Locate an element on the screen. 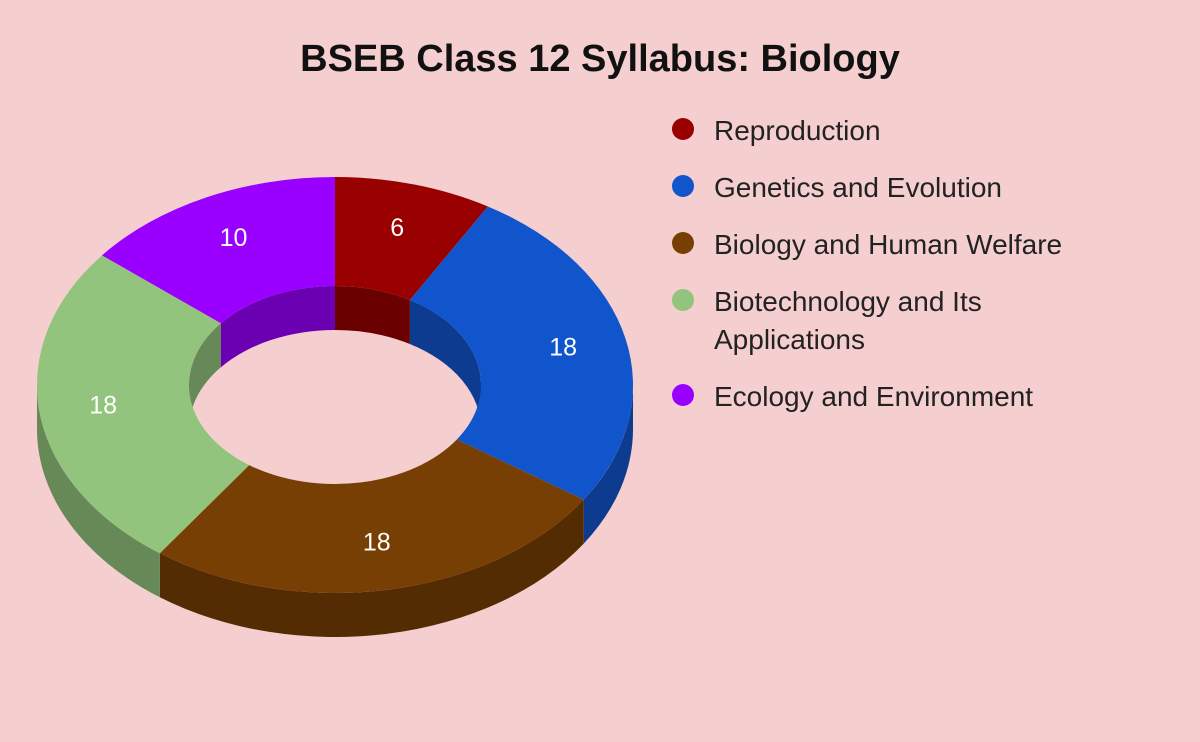 The image size is (1200, 742). legend-label: Genetics and Evolution is located at coordinates (858, 187).